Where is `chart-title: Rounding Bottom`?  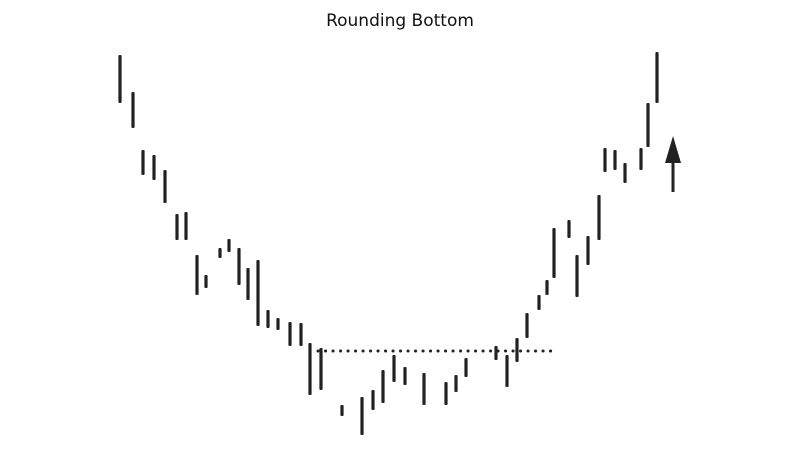 chart-title: Rounding Bottom is located at coordinates (400, 21).